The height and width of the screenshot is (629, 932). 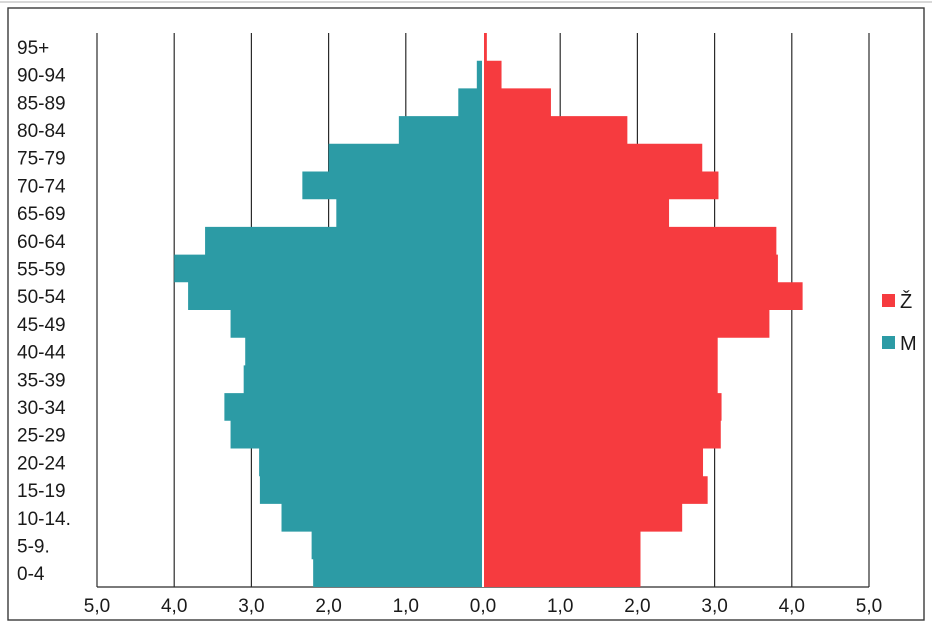 What do you see at coordinates (41, 76) in the screenshot?
I see `age-group-label: 90-94` at bounding box center [41, 76].